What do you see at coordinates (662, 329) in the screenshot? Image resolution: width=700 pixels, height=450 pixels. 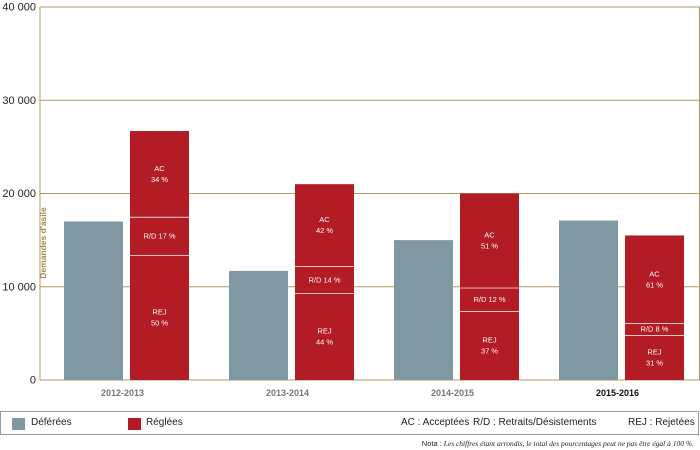 I see `segment-label-pct: 8 %` at bounding box center [662, 329].